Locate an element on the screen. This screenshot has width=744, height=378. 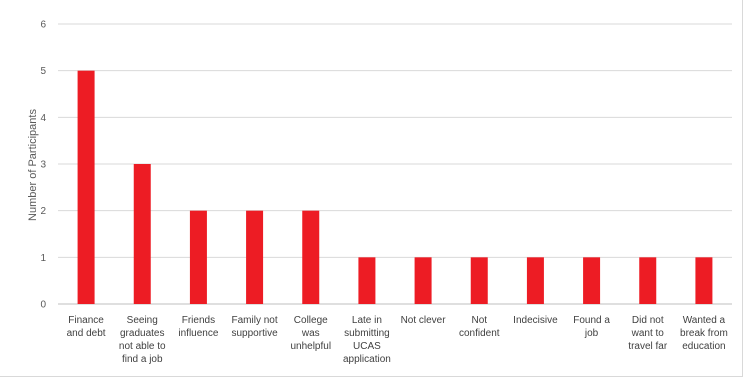
x-category-label: Seeing graduates not able to find a job is located at coordinates (142, 340).